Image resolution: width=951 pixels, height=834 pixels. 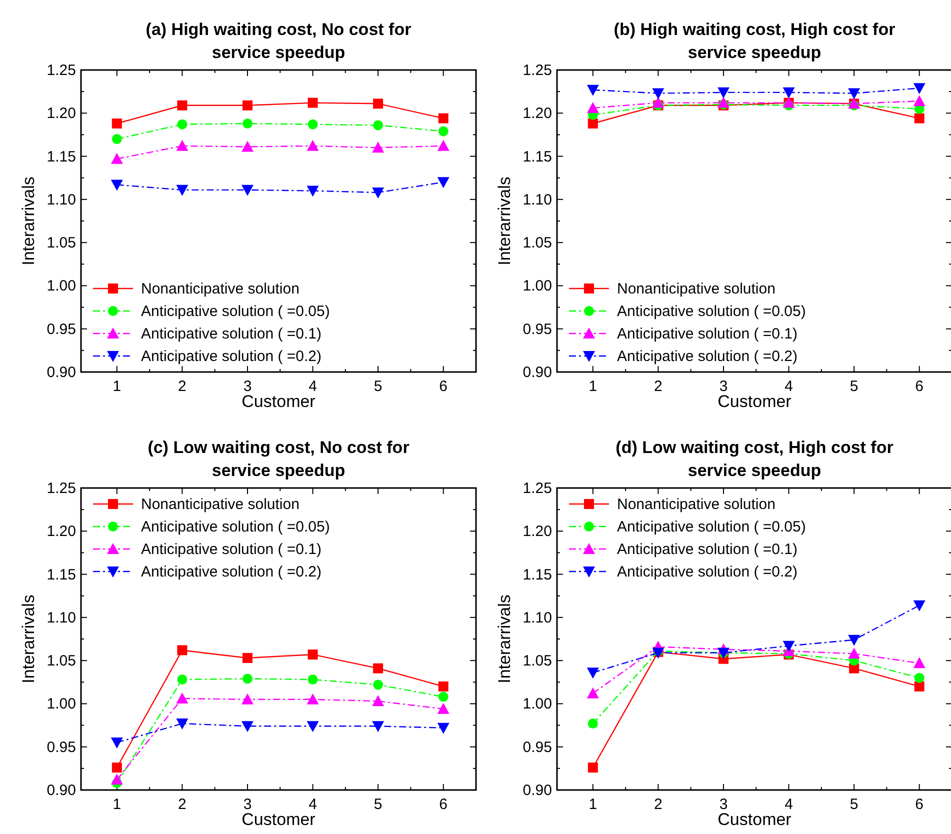 What do you see at coordinates (279, 459) in the screenshot?
I see `chart-title: (c) Low waiting cost, No cost for service speedup` at bounding box center [279, 459].